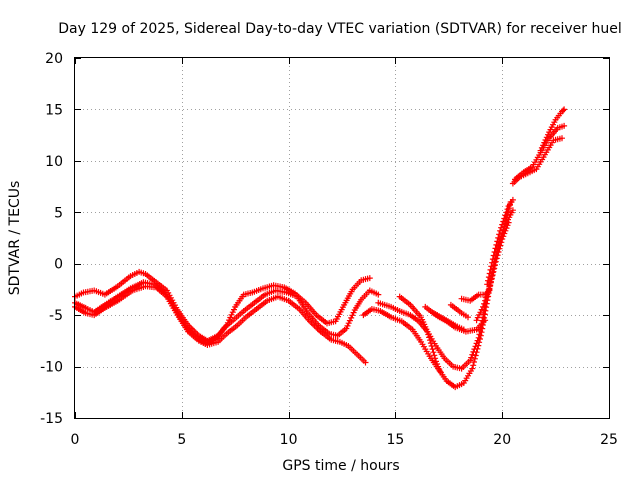 Image resolution: width=640 pixels, height=480 pixels. What do you see at coordinates (54, 110) in the screenshot?
I see `y-tick-label: 15` at bounding box center [54, 110].